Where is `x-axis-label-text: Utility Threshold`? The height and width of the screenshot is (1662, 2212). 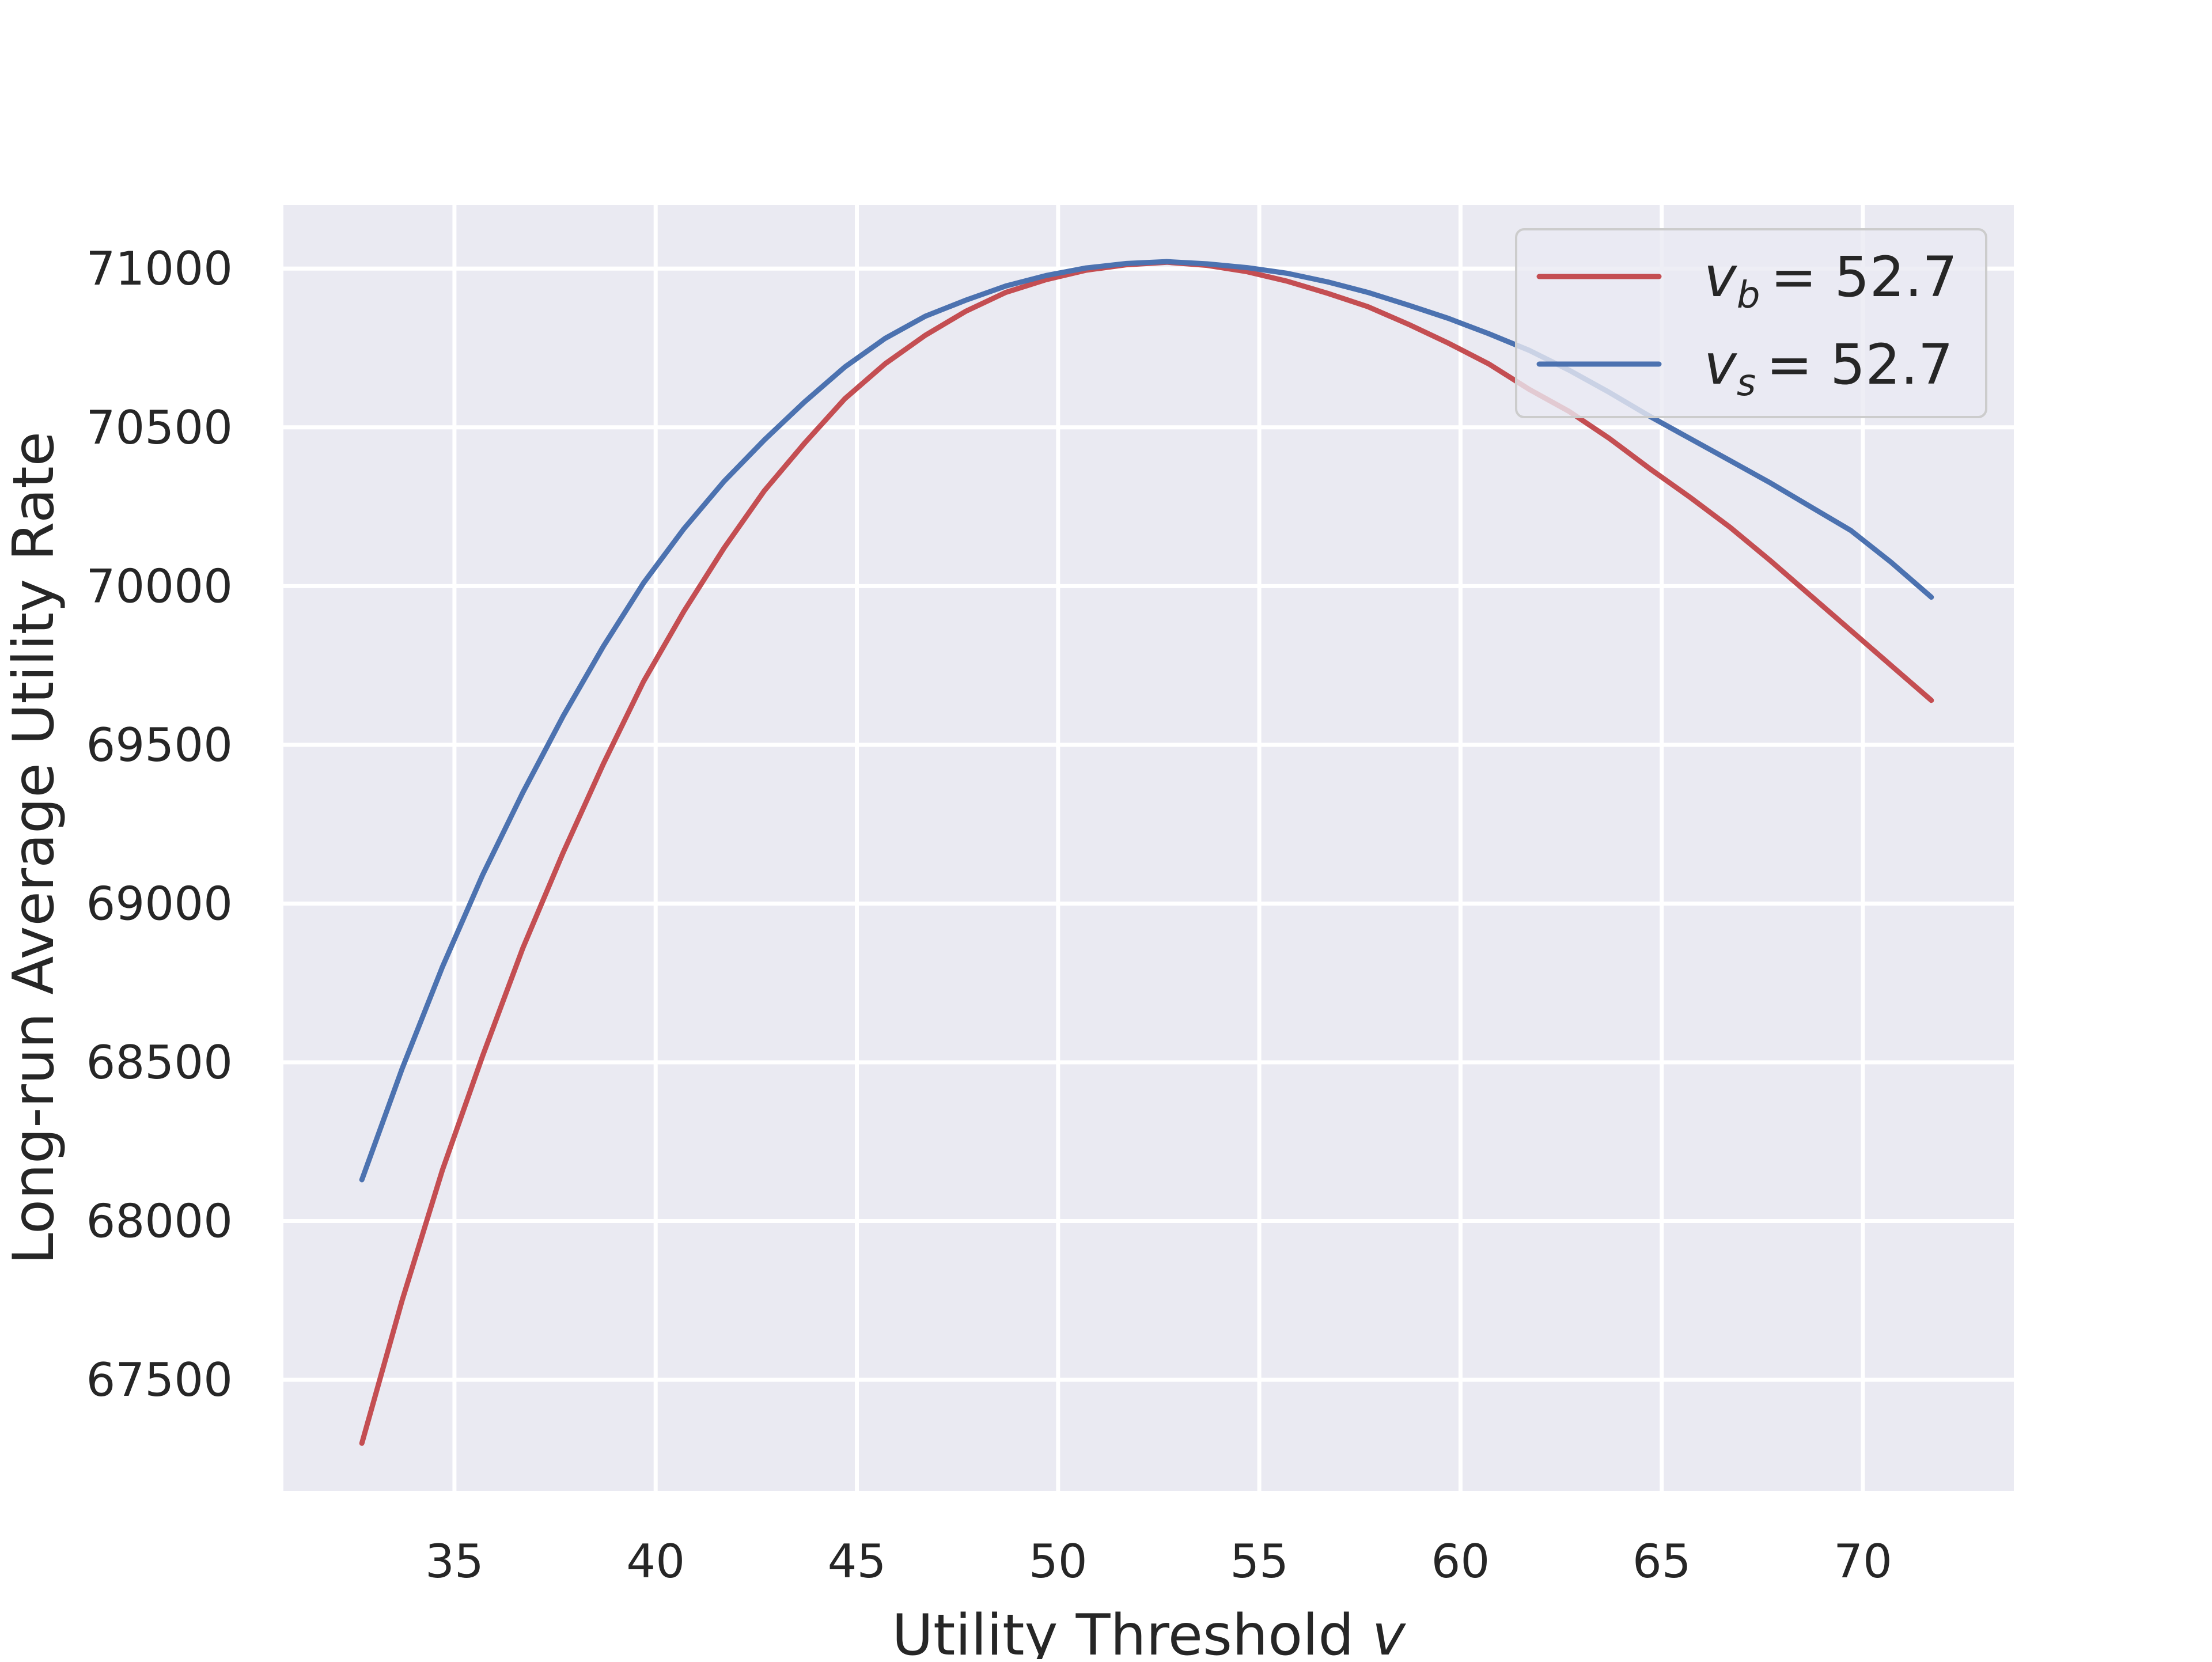 x-axis-label-text: Utility Threshold is located at coordinates (1123, 1631).